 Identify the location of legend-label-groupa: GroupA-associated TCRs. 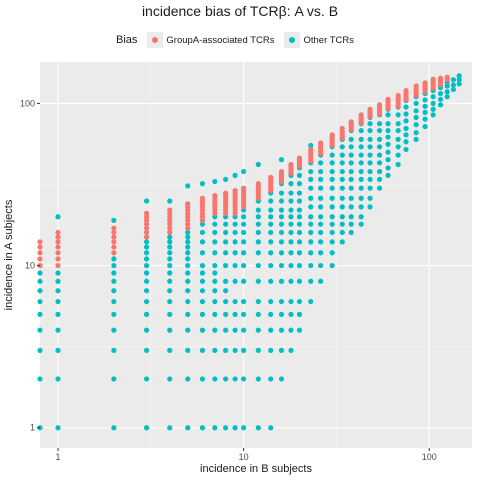
(220, 40).